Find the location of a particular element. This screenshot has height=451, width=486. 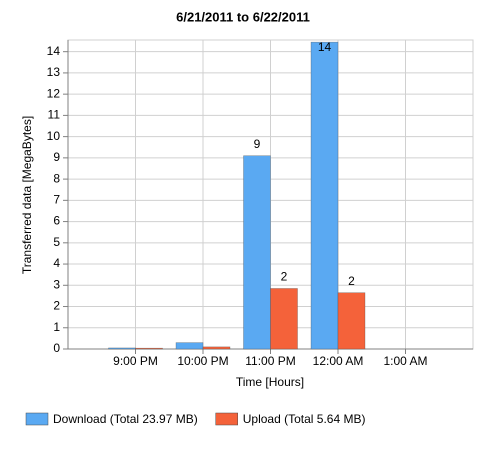

x-tick-label: 11:00 PM is located at coordinates (270, 361).